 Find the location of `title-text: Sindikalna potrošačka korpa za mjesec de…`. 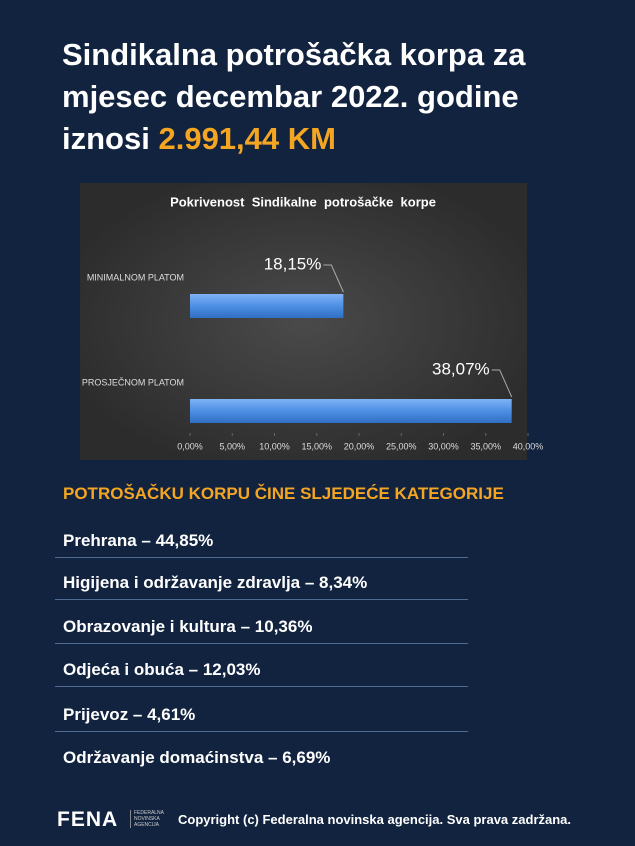

title-text: Sindikalna potrošačka korpa za mjesec de… is located at coordinates (294, 96).